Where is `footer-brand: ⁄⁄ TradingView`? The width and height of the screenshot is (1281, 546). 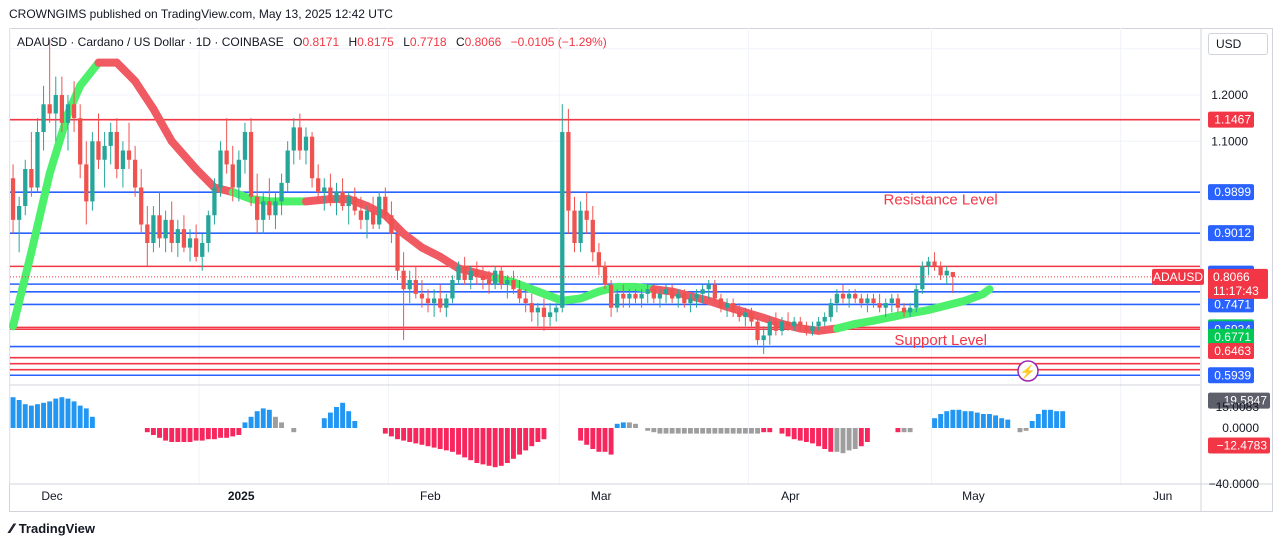 footer-brand: ⁄⁄ TradingView is located at coordinates (52, 528).